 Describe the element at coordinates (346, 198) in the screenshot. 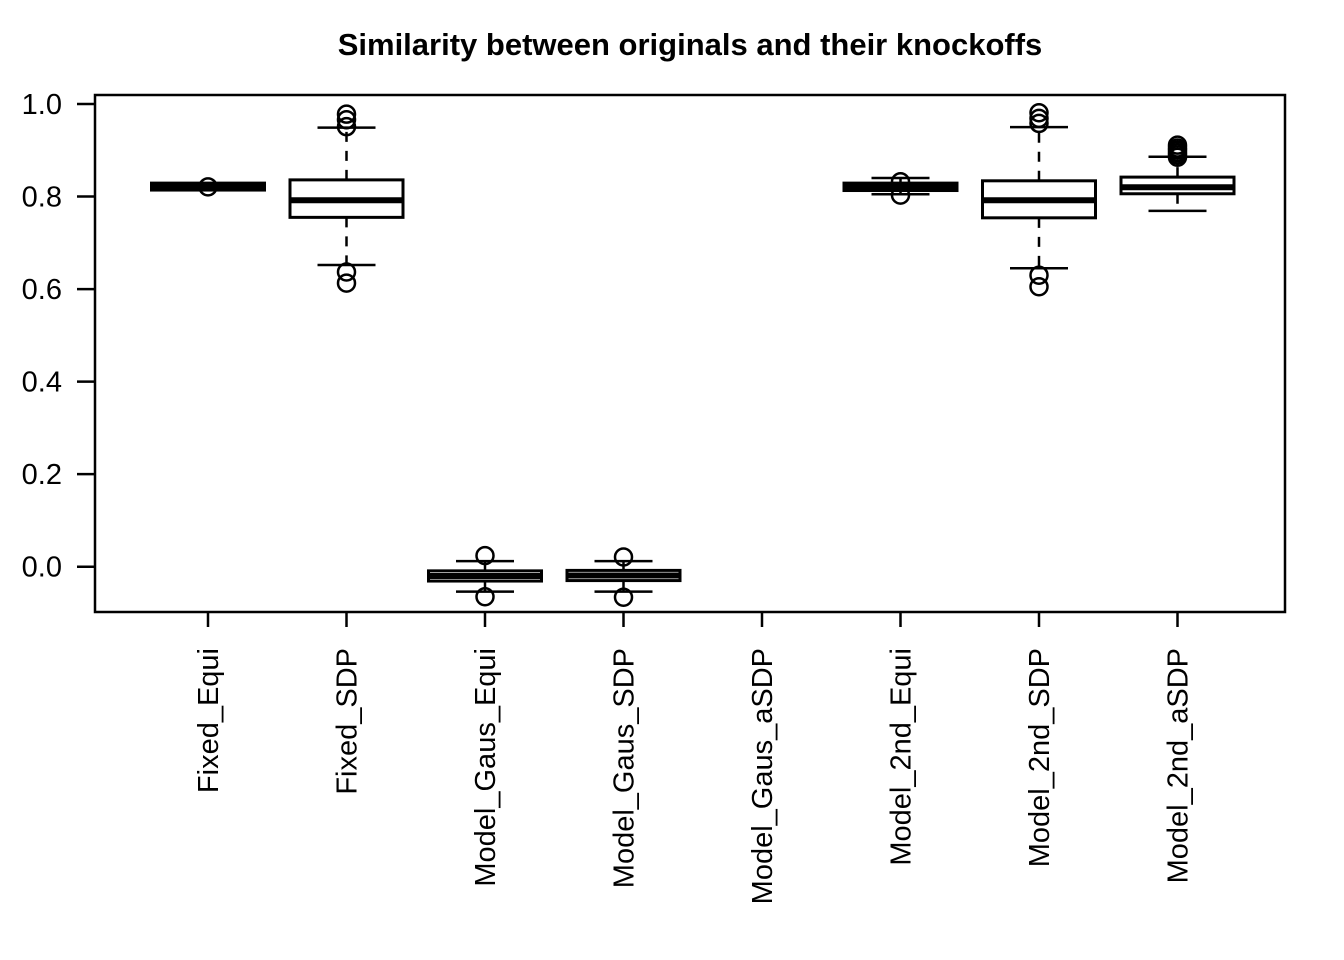

I see `boxplot-Fixed_SDP` at that location.